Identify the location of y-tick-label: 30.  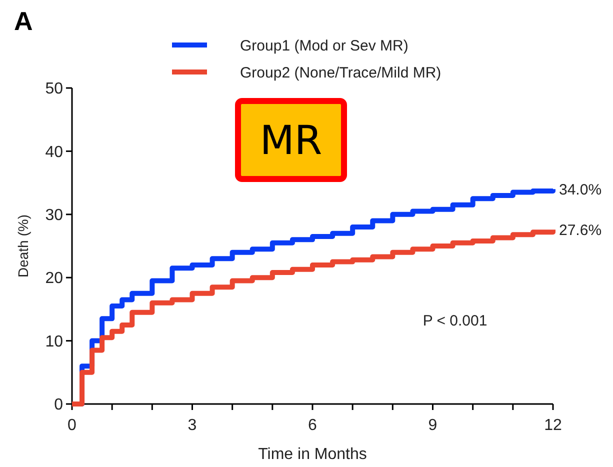
(54, 215).